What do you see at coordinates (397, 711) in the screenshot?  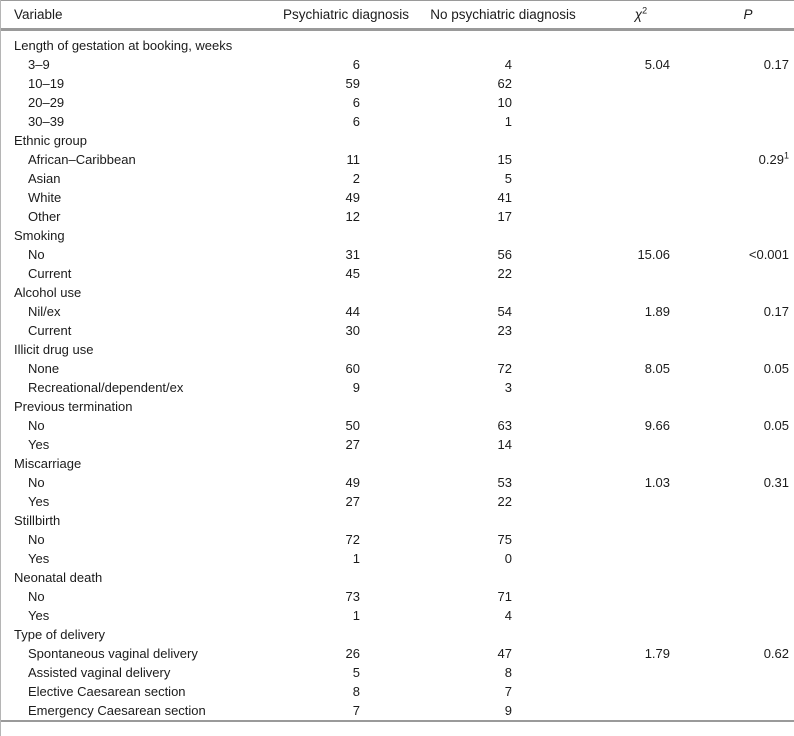 I see `data-row: Emergency Caesarean section 7 9` at bounding box center [397, 711].